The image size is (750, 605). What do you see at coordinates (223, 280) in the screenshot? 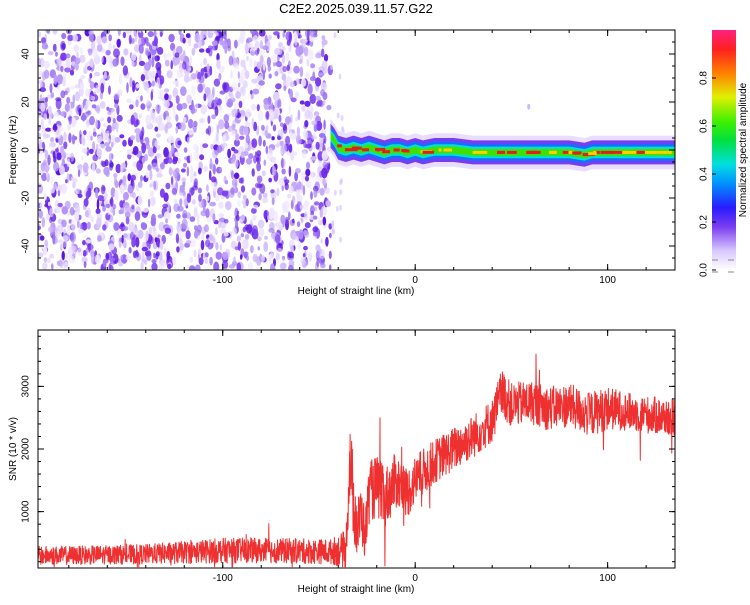
I see `spectrogram-xtick-label: -100` at bounding box center [223, 280].